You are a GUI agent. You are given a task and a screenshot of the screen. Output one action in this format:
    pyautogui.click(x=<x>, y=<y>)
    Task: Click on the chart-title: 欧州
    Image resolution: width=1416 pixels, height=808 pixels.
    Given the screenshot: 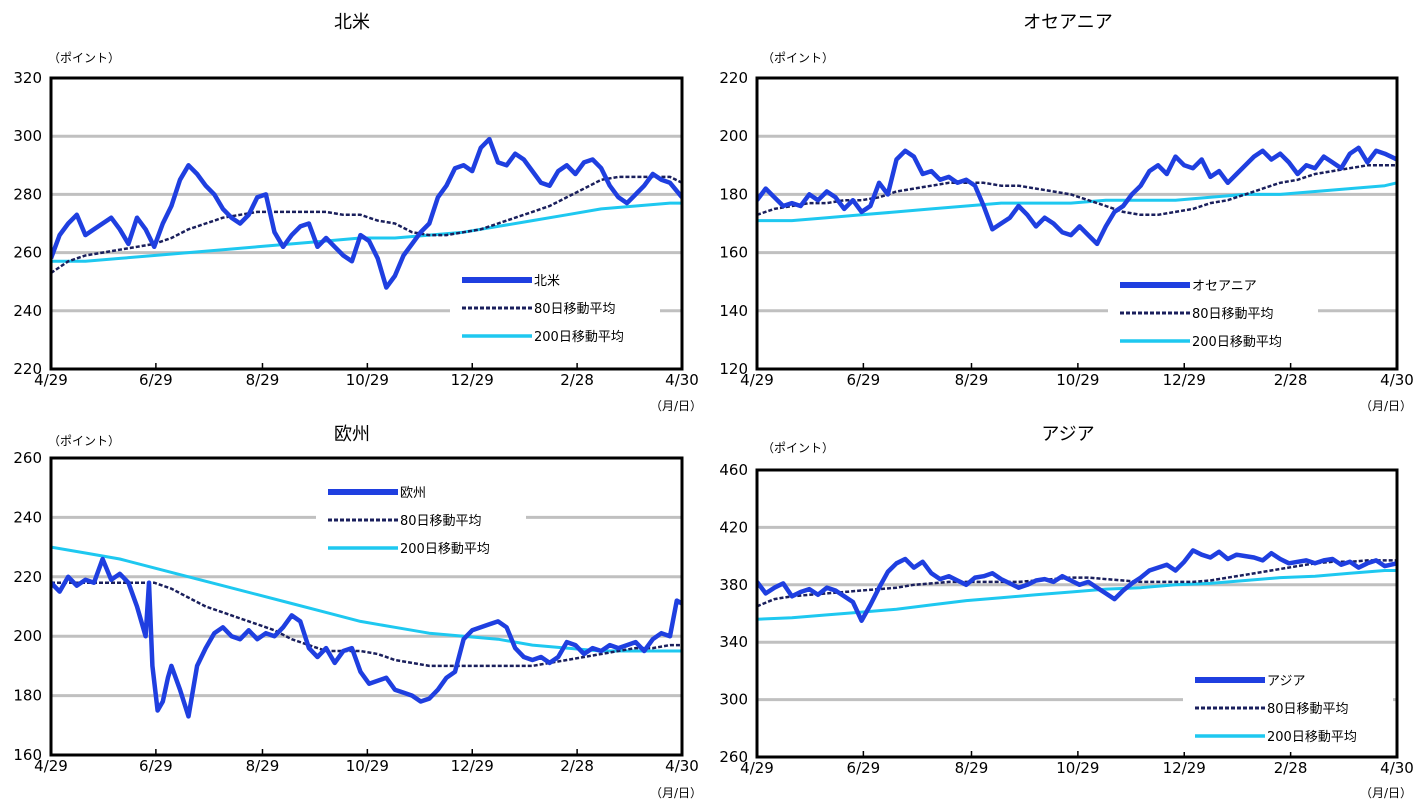 What is the action you would take?
    pyautogui.click(x=352, y=434)
    